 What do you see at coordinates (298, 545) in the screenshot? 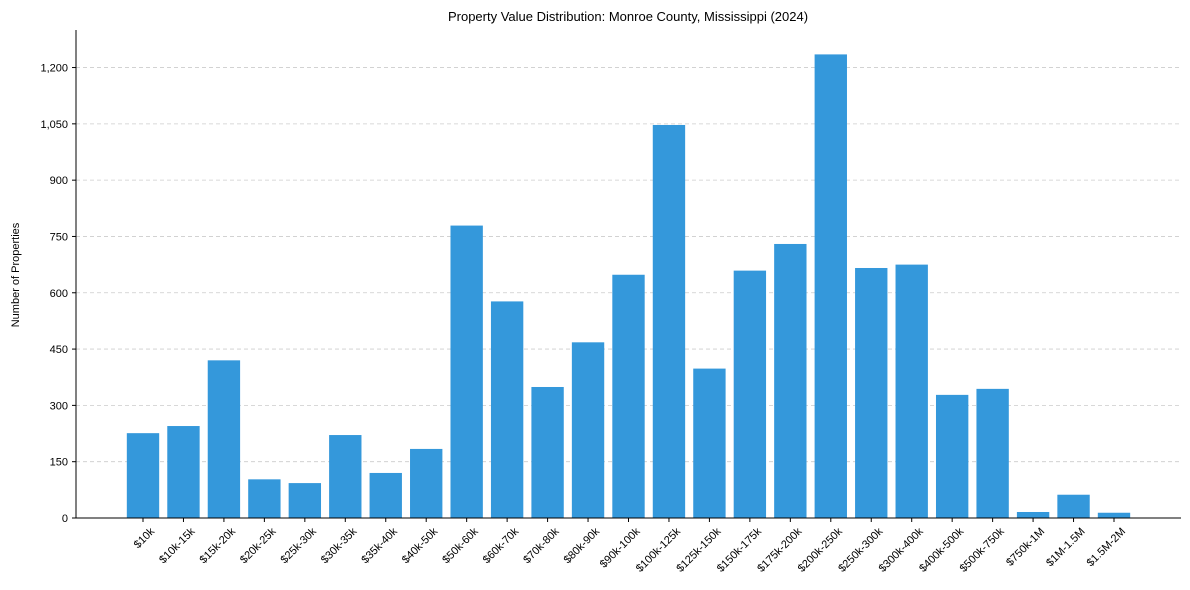
I see `x-tick-label: $25k-30k` at bounding box center [298, 545].